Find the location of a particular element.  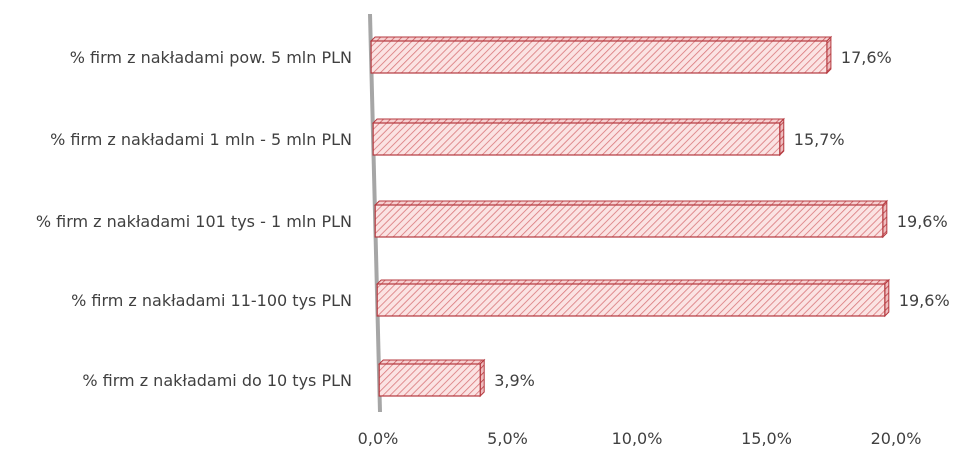

value-label: 3,9% is located at coordinates (514, 380).